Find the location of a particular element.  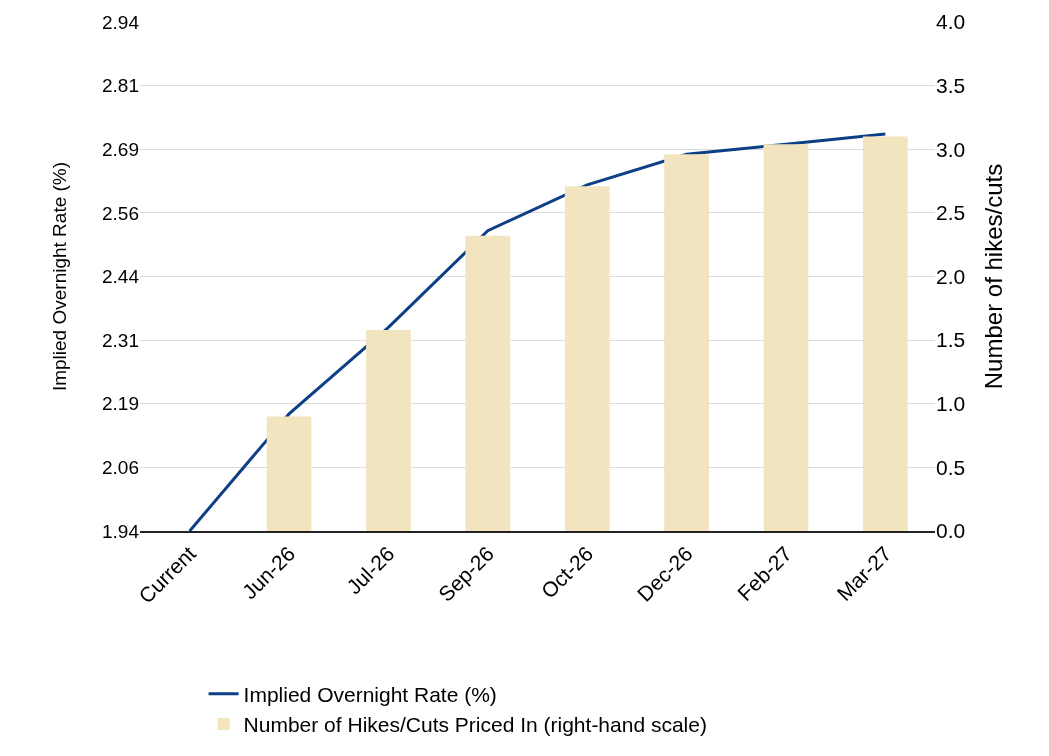

y-tick-label: 2.44 is located at coordinates (121, 277).